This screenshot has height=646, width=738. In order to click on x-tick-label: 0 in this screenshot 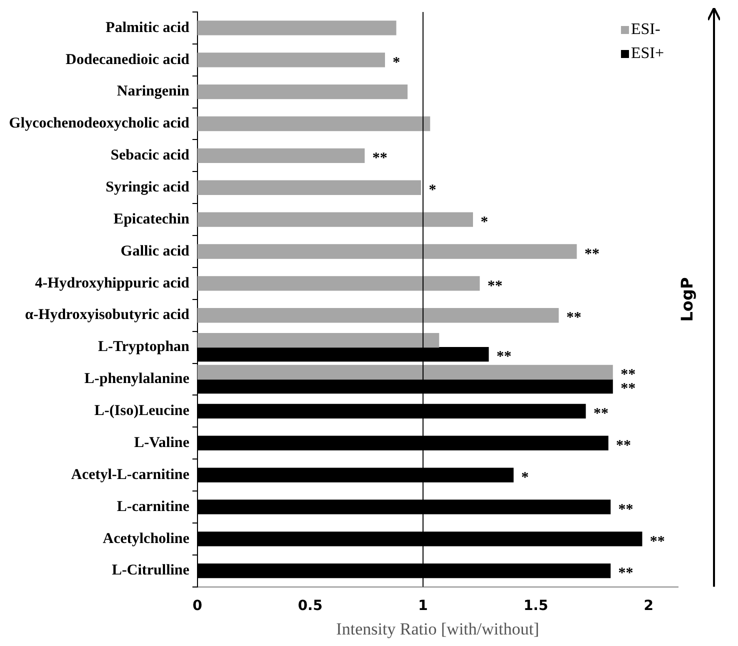, I will do `click(197, 606)`.